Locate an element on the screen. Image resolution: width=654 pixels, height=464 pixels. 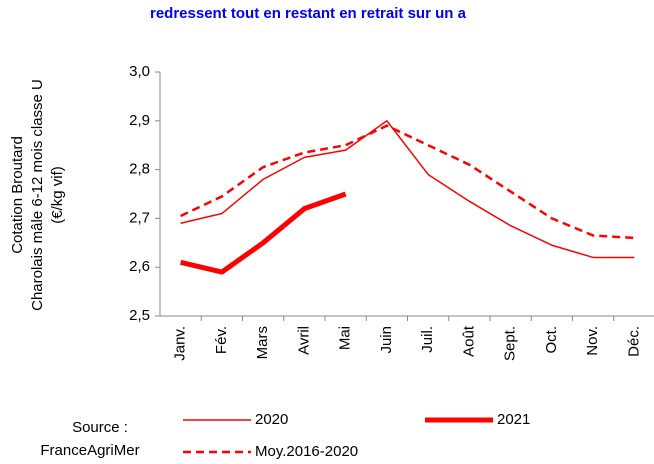
x-tick-label: Sept. is located at coordinates (510, 343).